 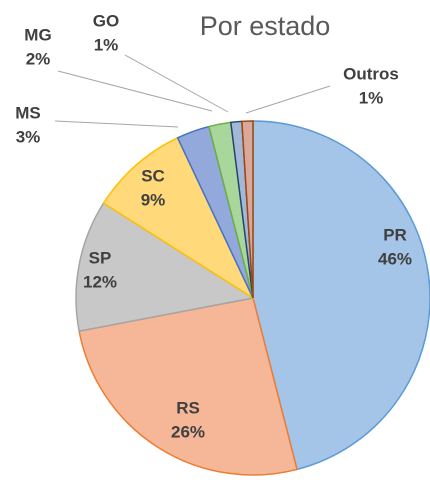 What do you see at coordinates (28, 136) in the screenshot?
I see `slice-value-label: 3%` at bounding box center [28, 136].